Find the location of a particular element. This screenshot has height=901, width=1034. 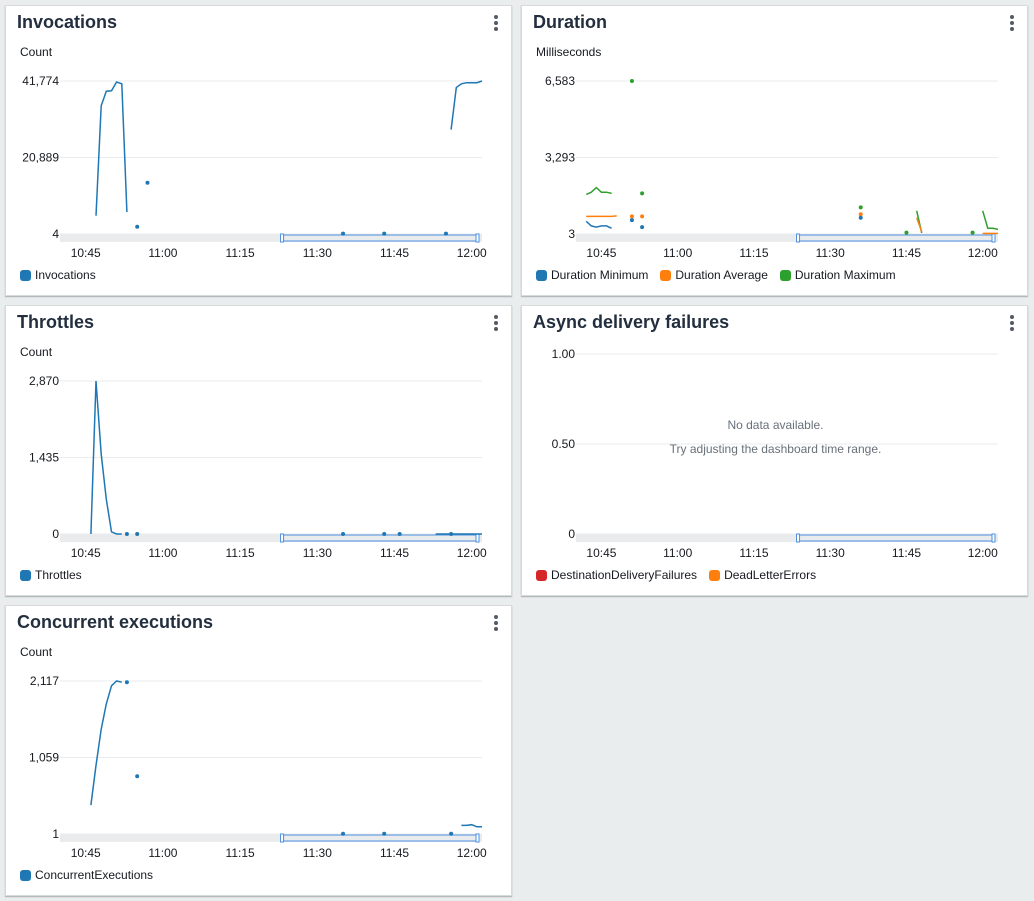

y-tick-label: 0.50 is located at coordinates (564, 444).